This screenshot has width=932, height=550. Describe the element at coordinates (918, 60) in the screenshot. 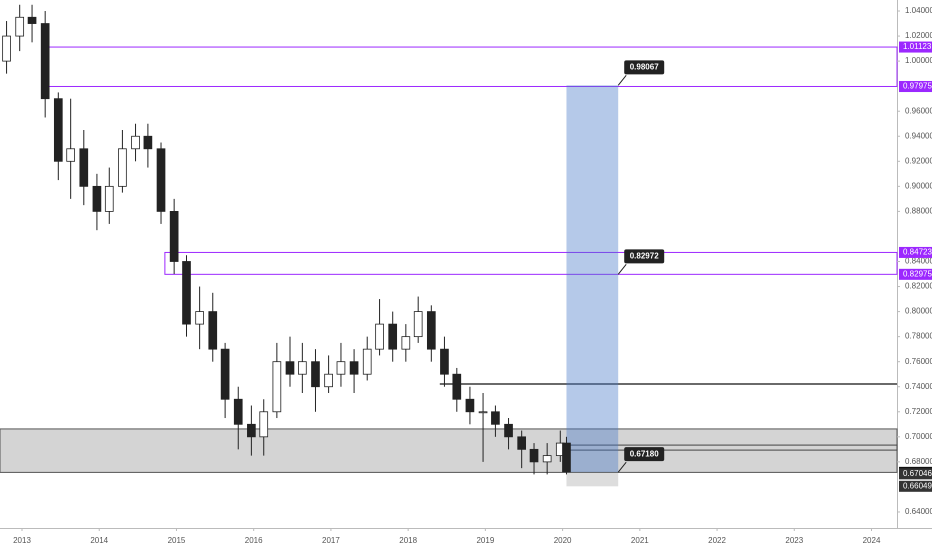

I see `y-tick-label: 1.00000` at that location.